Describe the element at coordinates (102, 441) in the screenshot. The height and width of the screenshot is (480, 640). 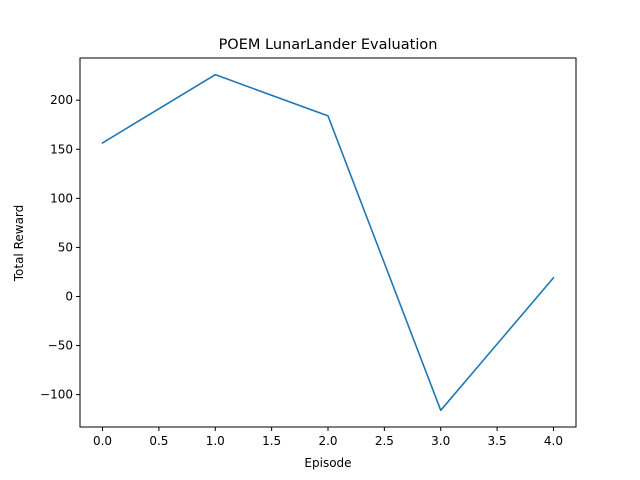
I see `x-tick-label: 0.0` at that location.